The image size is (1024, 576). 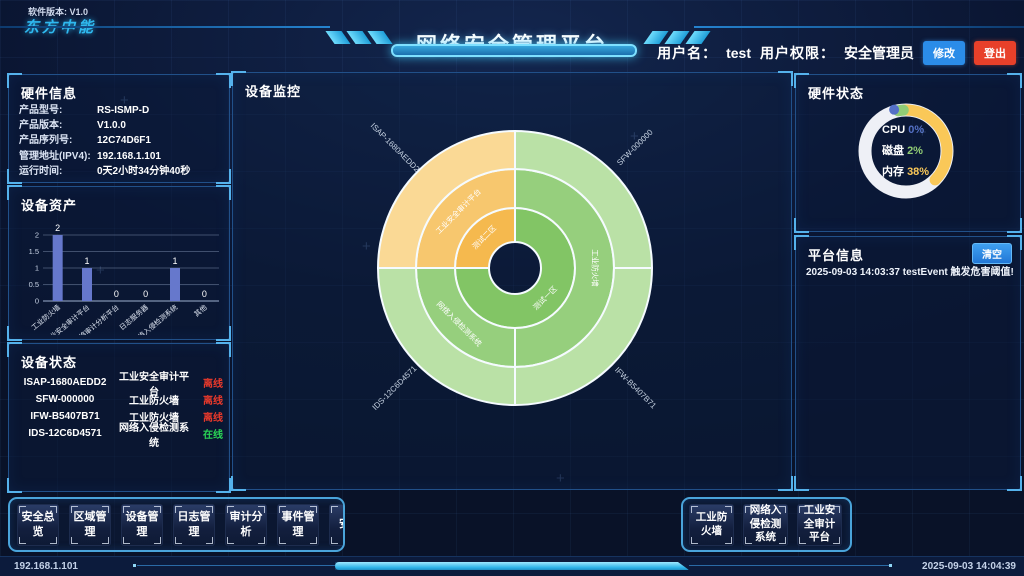 I want to click on statusbar-line-left, so click(x=236, y=565).